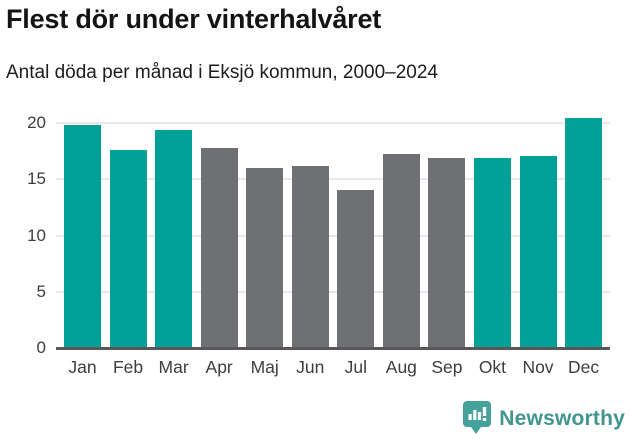 This screenshot has width=631, height=439. I want to click on x-tick-label-sep: Sep, so click(447, 367).